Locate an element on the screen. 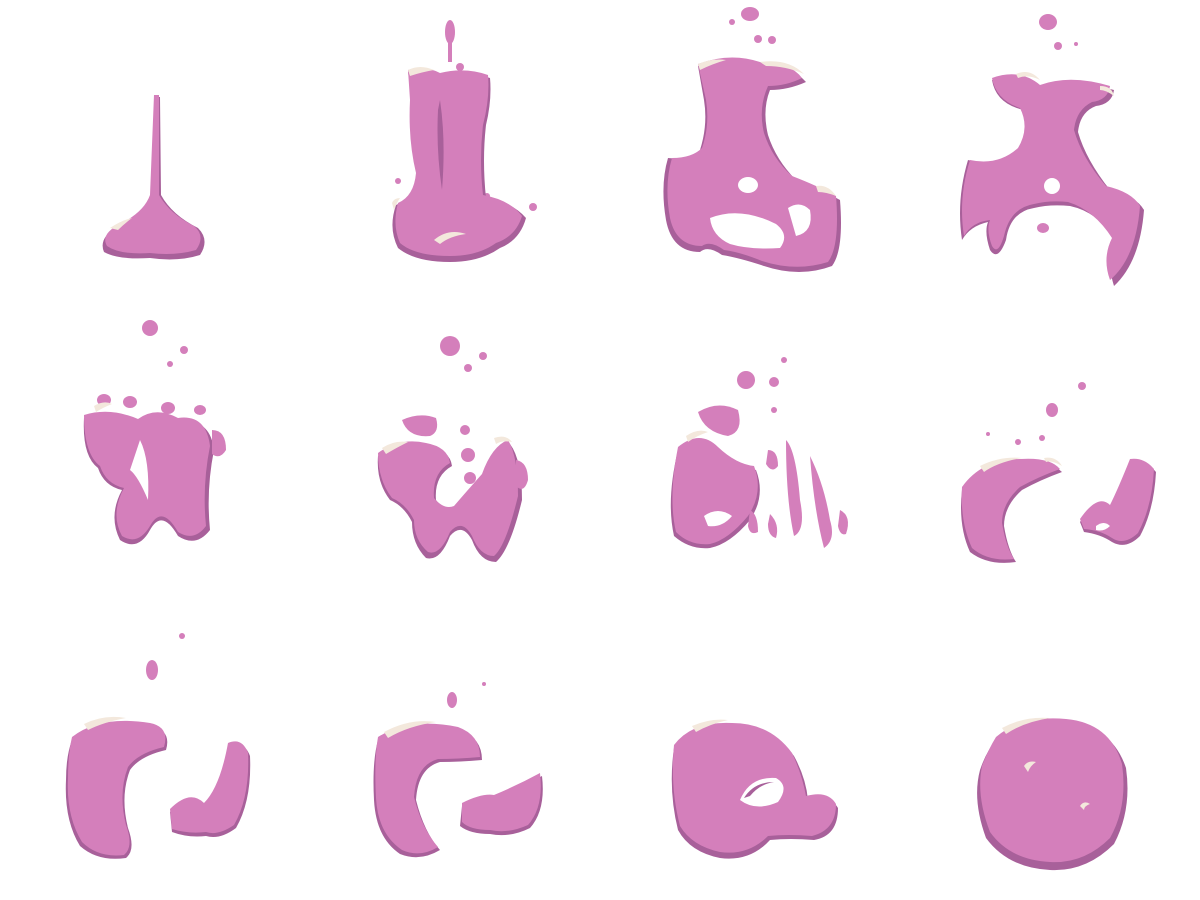 The image size is (1200, 900). frame-7-scatter is located at coordinates (750, 450).